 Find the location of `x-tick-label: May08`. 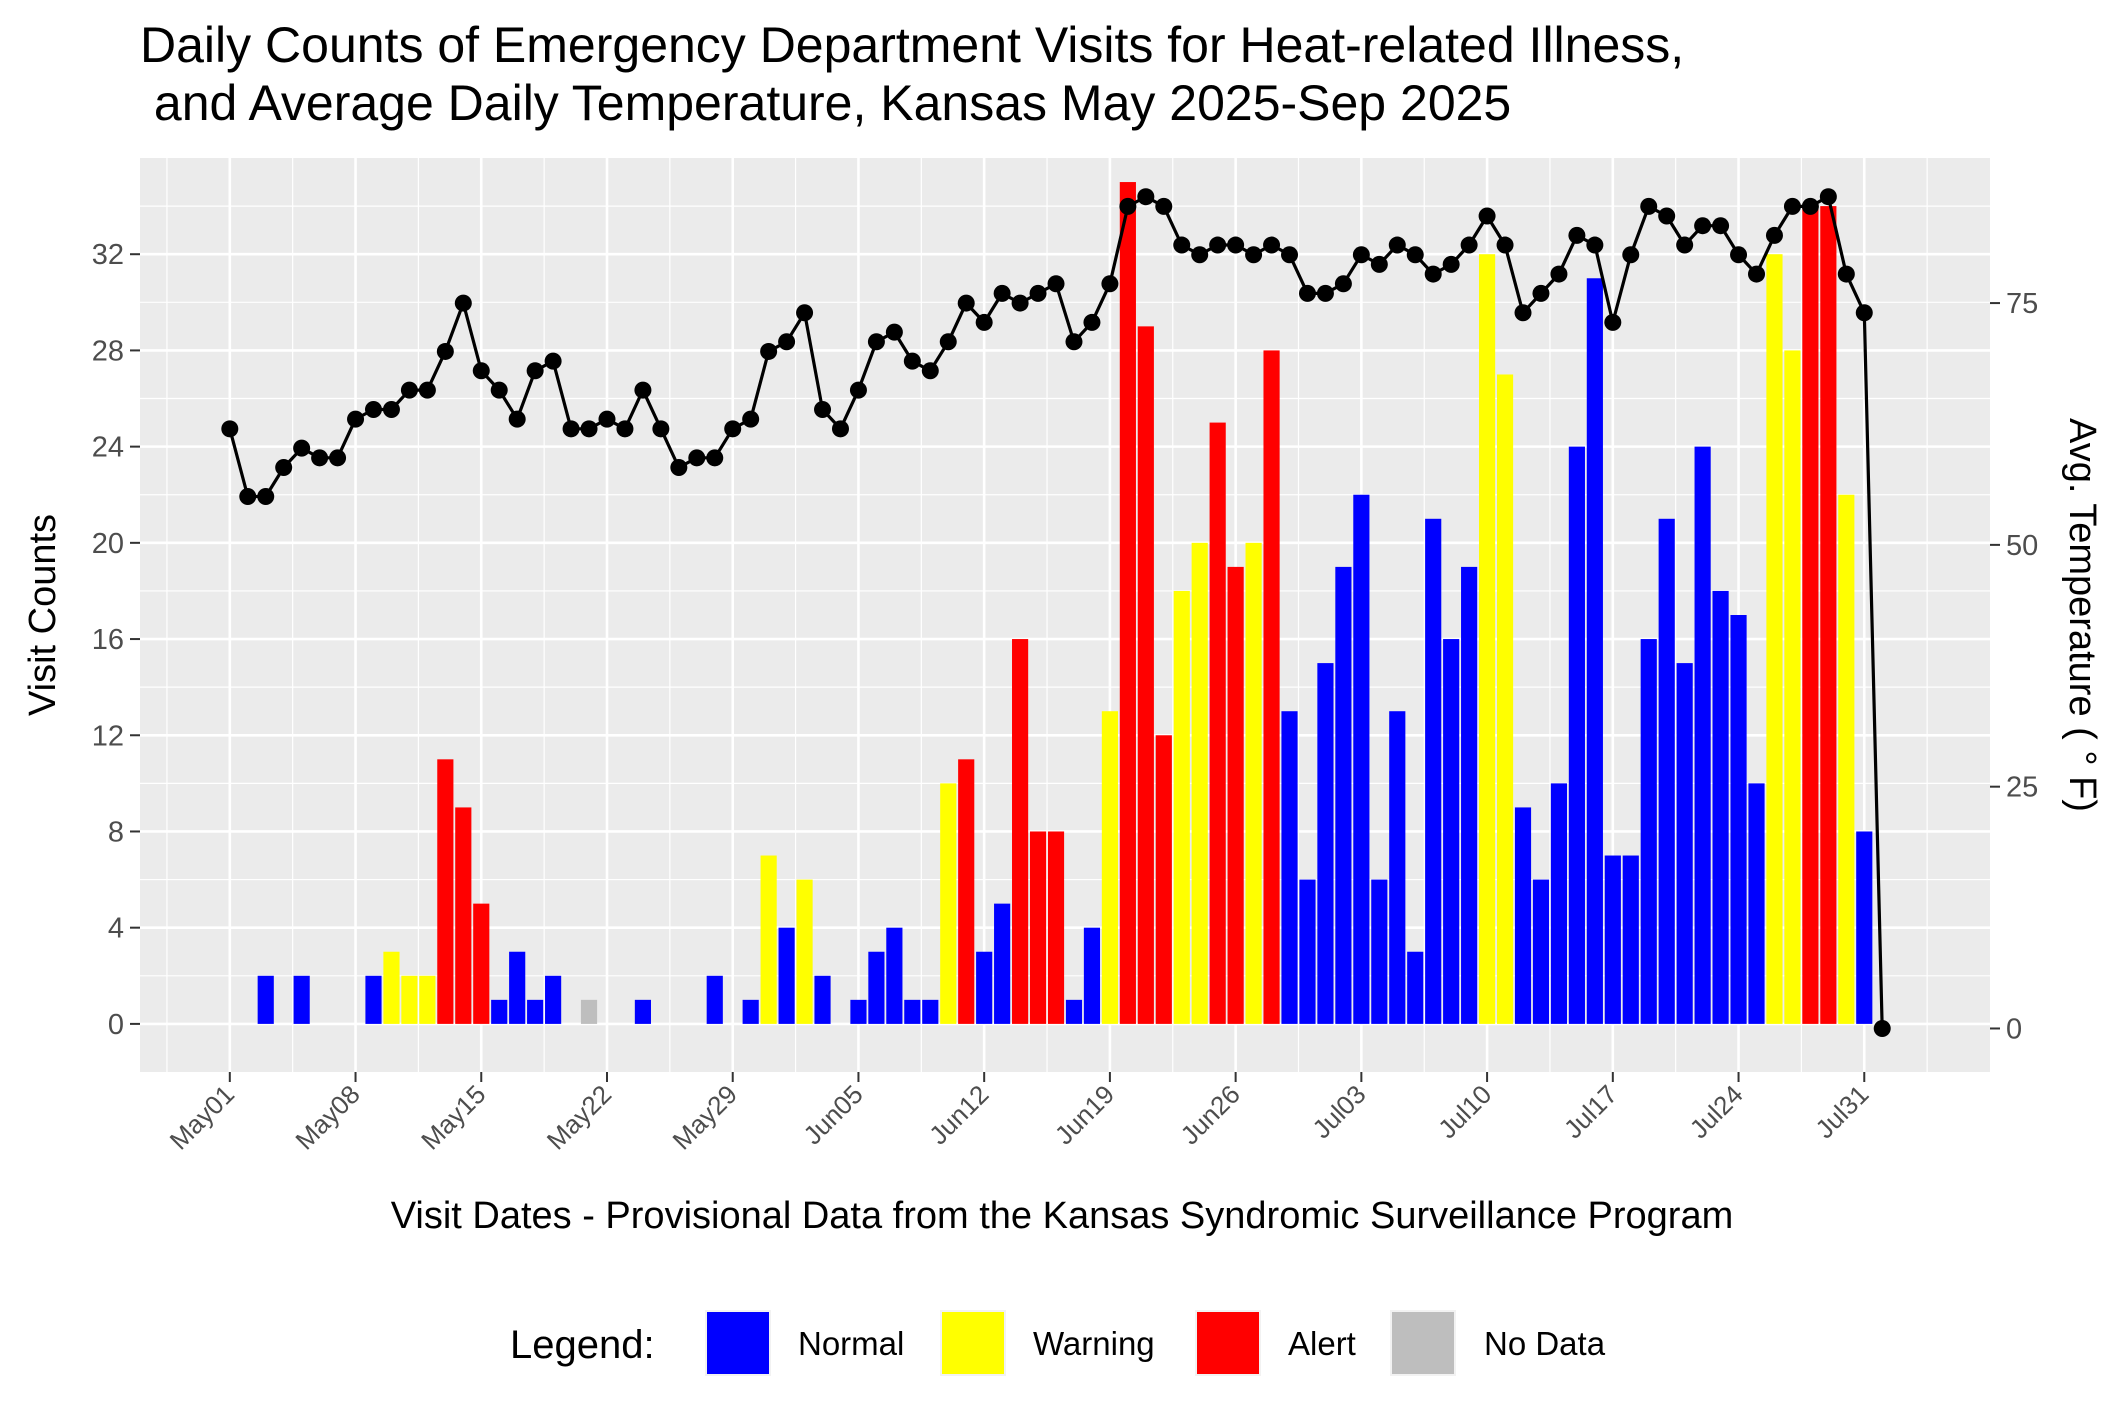

x-tick-label: May08 is located at coordinates (327, 1117).